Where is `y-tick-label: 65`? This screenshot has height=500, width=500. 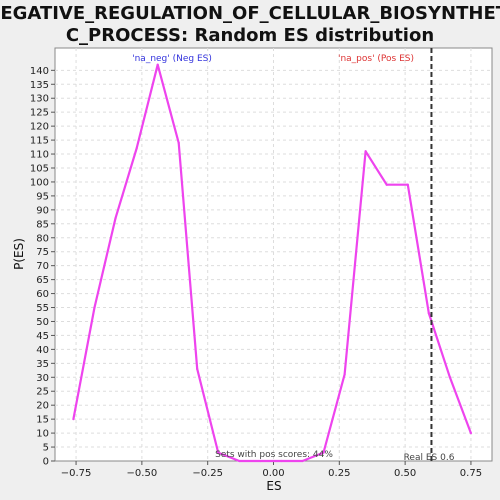 y-tick-label: 65 is located at coordinates (42, 280).